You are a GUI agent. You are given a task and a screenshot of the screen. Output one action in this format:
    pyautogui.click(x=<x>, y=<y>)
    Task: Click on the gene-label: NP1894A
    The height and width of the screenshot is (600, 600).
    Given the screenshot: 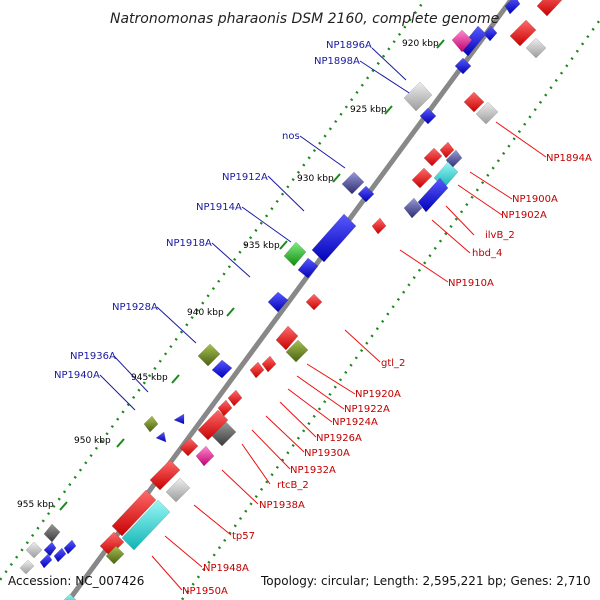 What is the action you would take?
    pyautogui.click(x=569, y=158)
    